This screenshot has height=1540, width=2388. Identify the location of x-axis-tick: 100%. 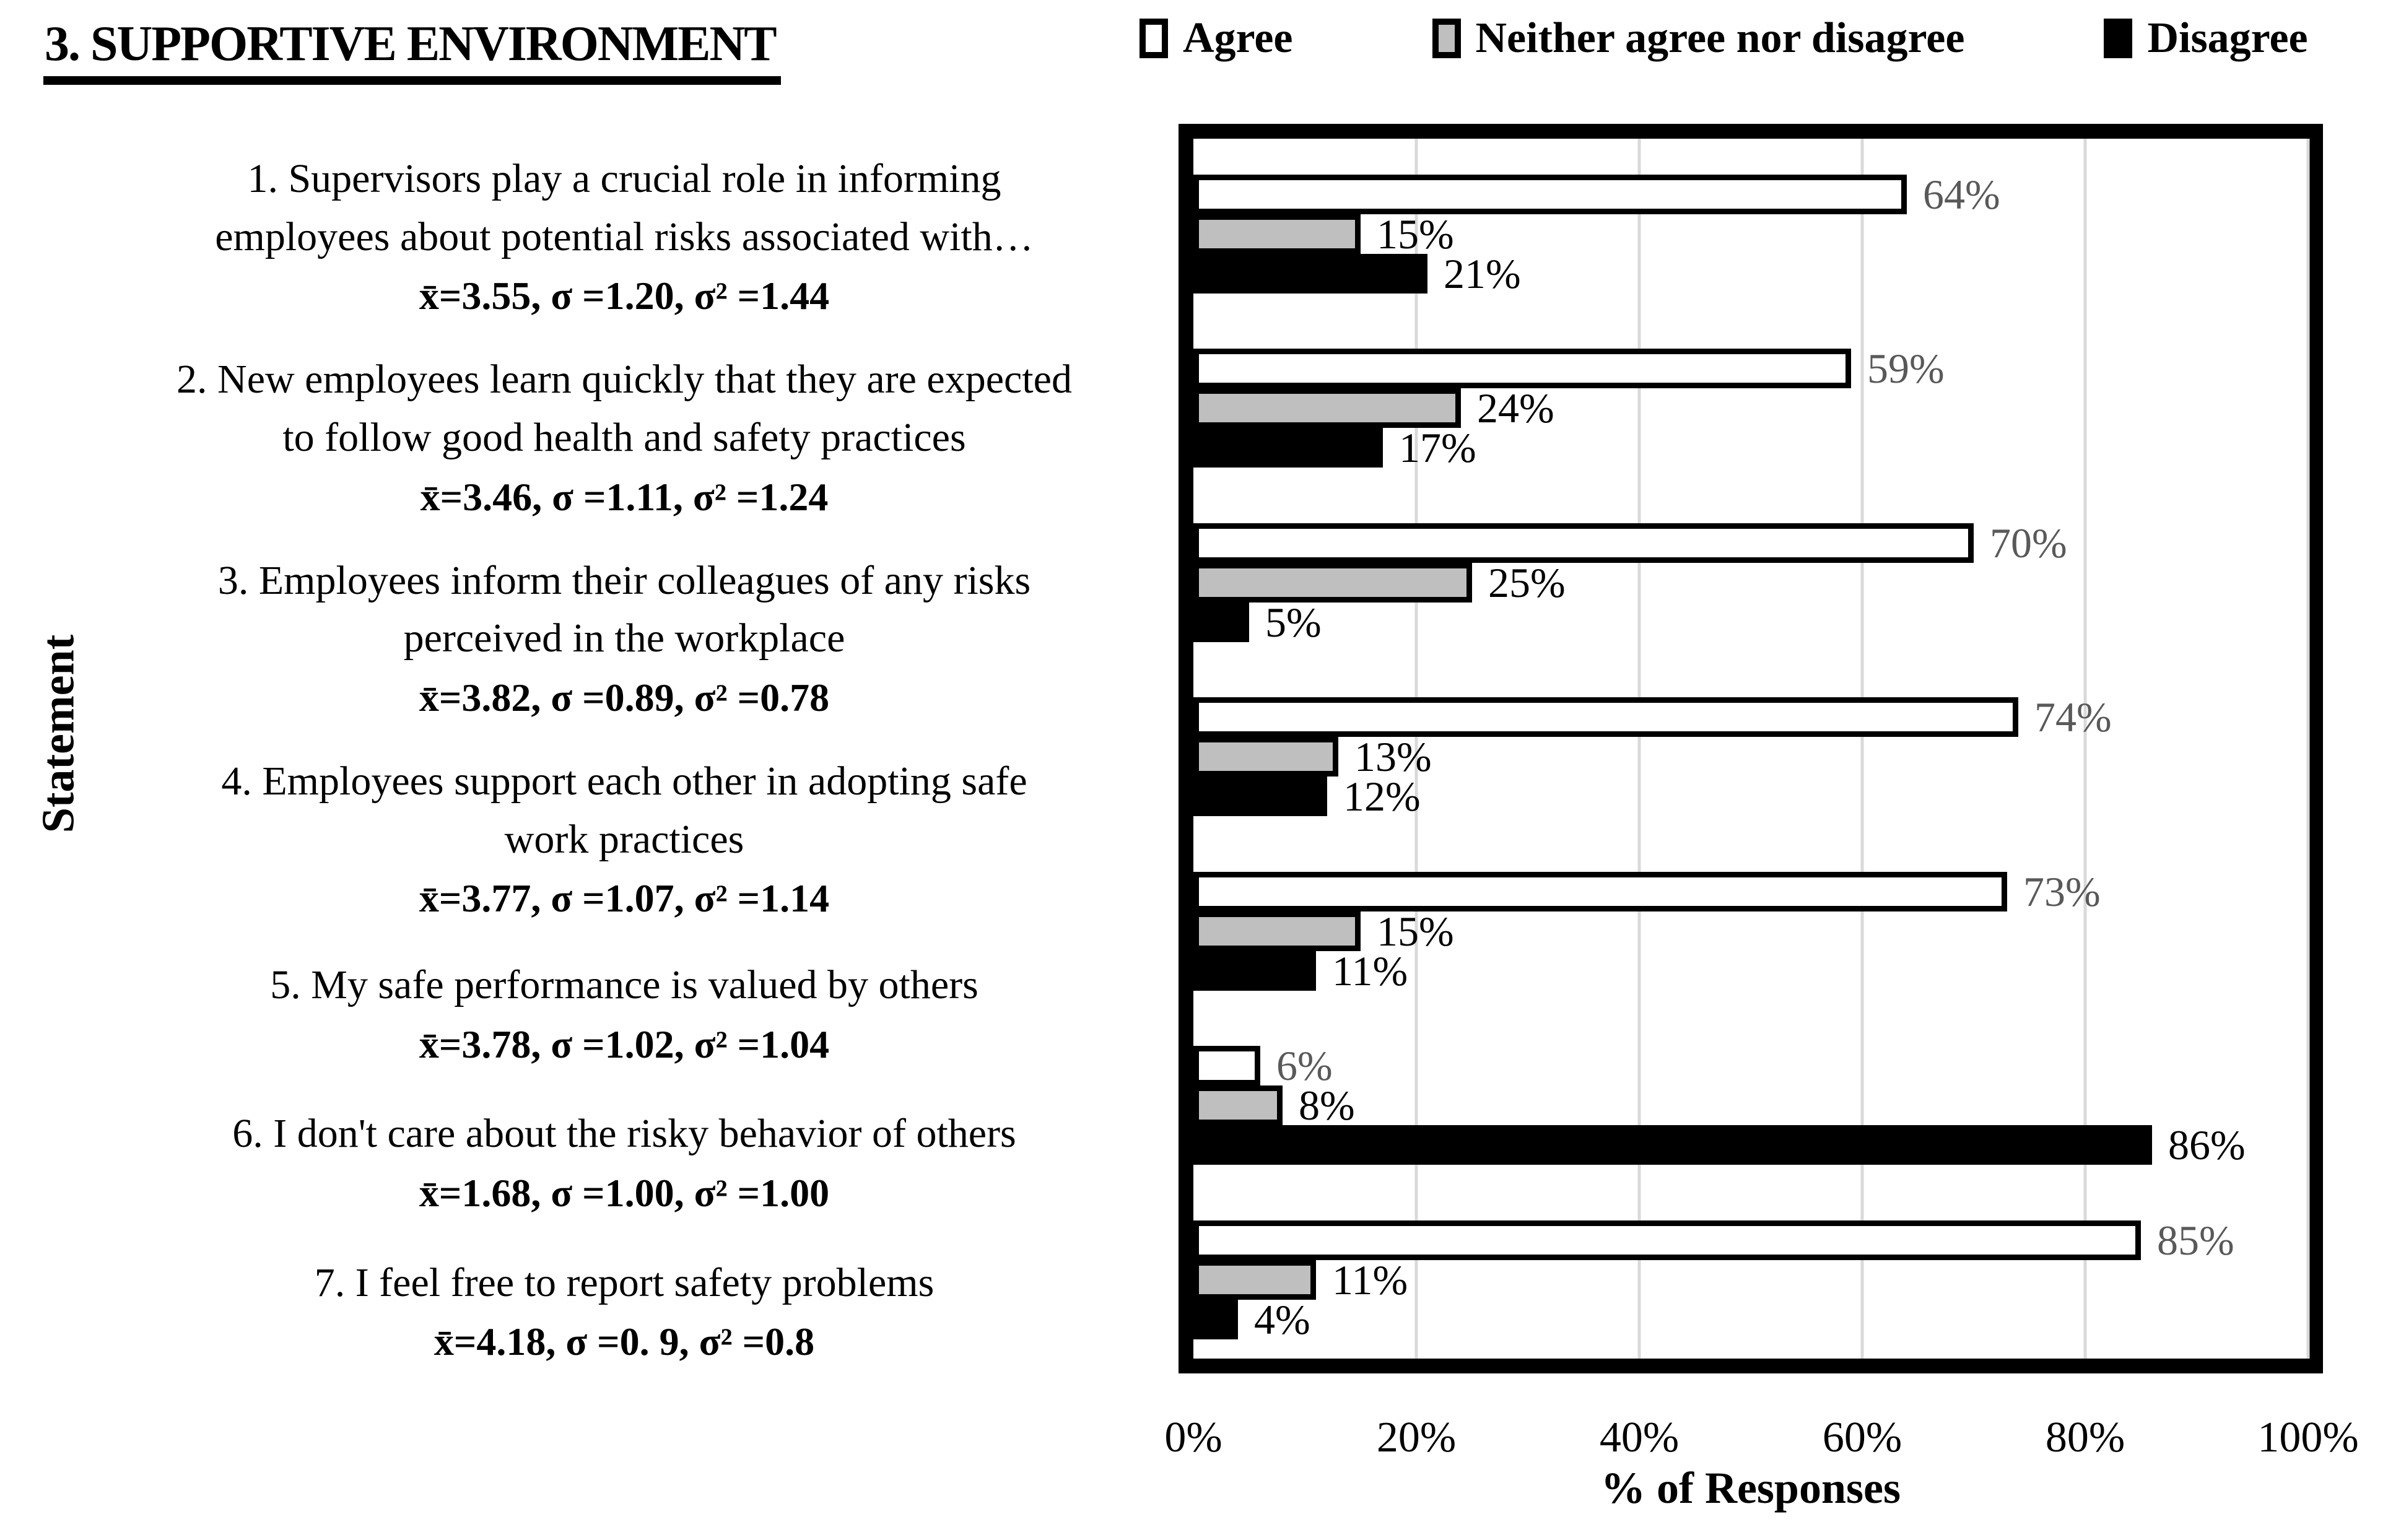
(2308, 1437).